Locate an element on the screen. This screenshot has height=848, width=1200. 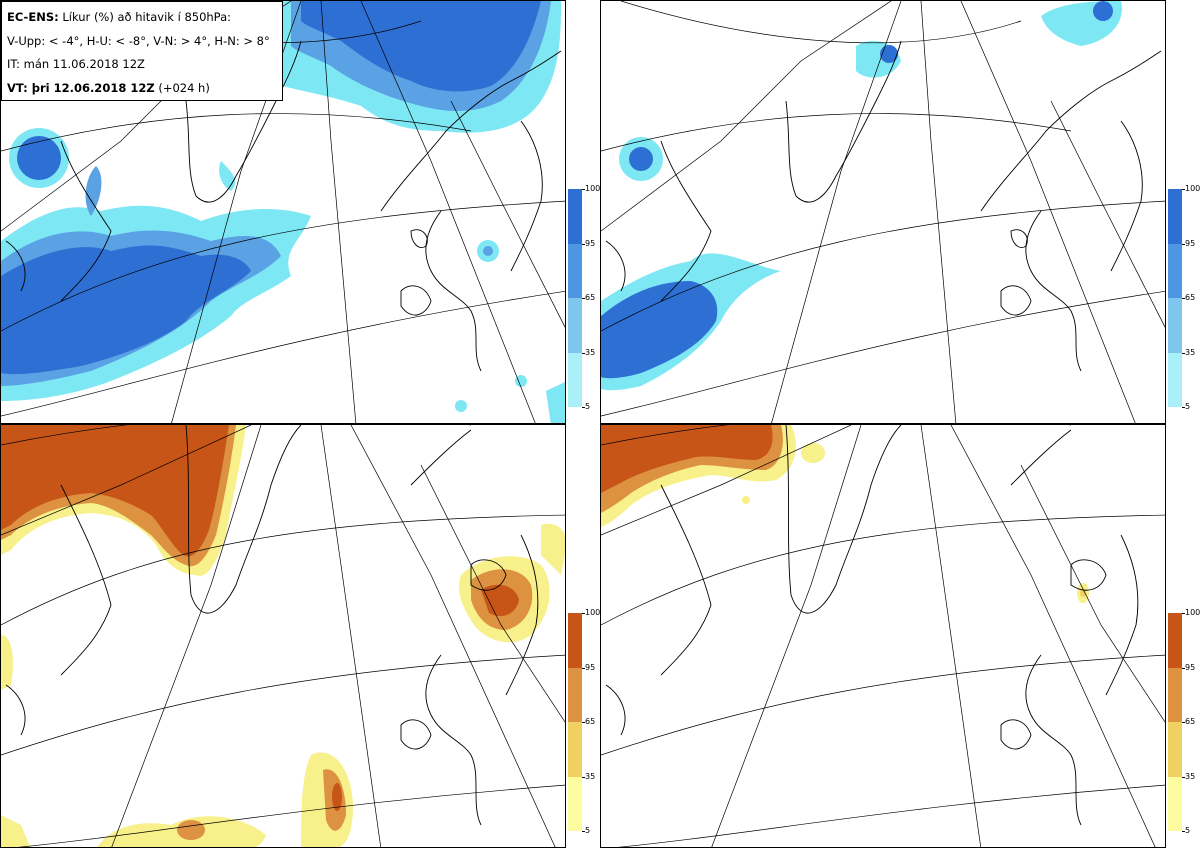
colorbar-warm-right: 100 95 65 35 5 is located at coordinates (1184, 722).